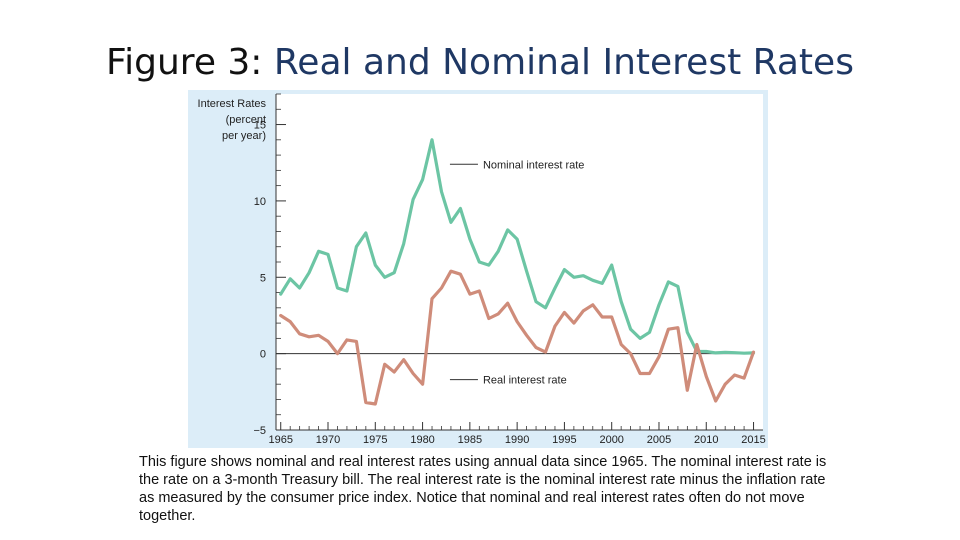  Describe the element at coordinates (706, 440) in the screenshot. I see `x-tick-label: 2010` at that location.